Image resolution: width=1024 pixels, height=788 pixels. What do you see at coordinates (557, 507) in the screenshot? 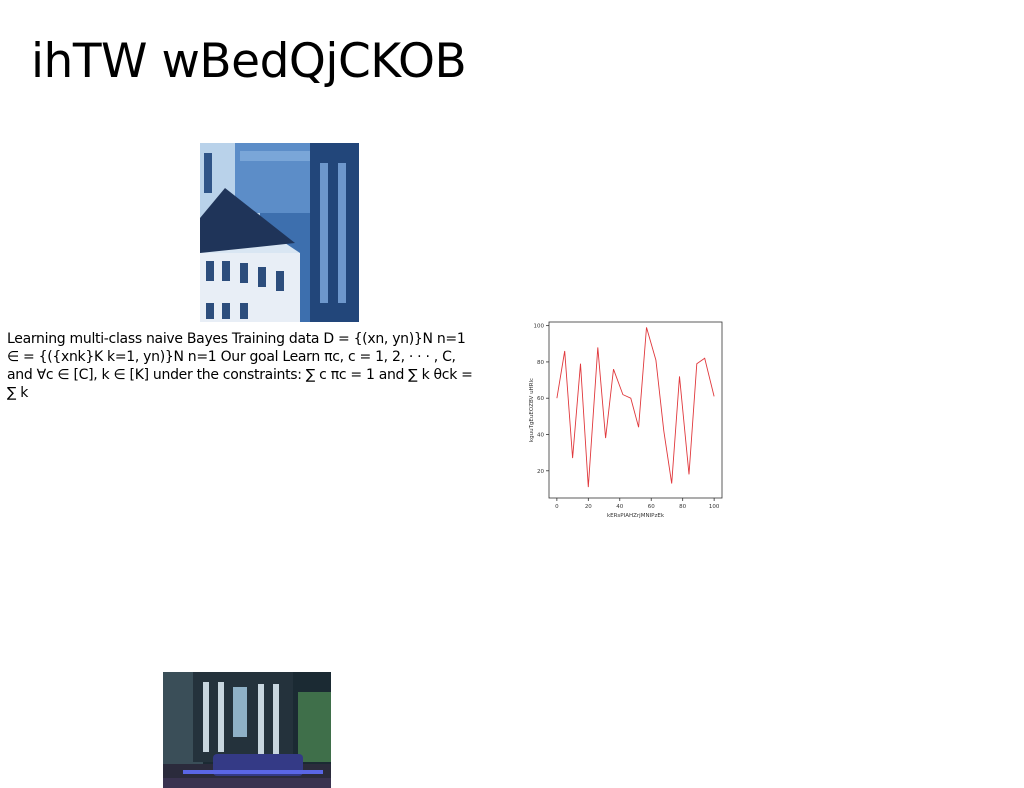
I see `x-tick-label: 0` at bounding box center [557, 507].